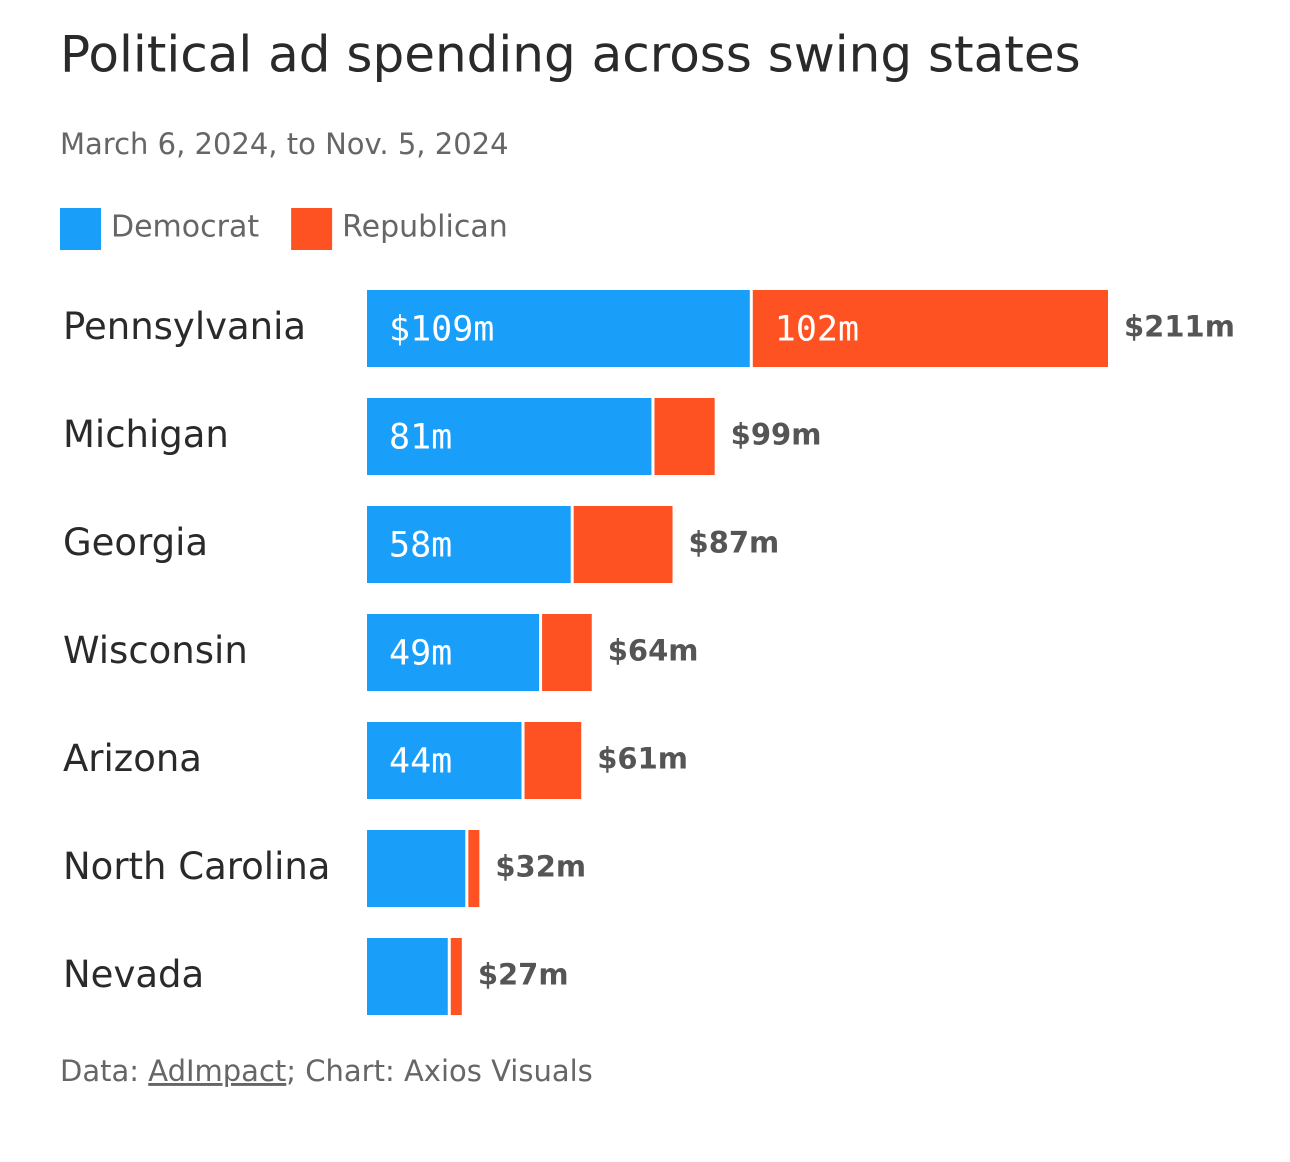  I want to click on category-label cat: Nevada, so click(133, 974).